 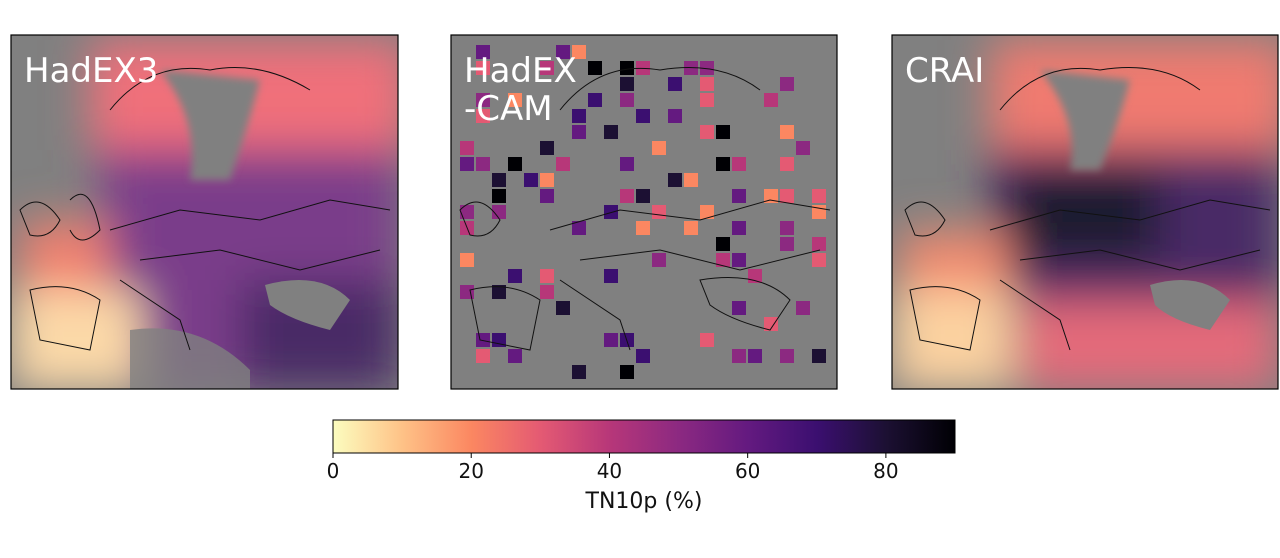 I want to click on tick-label: 20, so click(x=470, y=471).